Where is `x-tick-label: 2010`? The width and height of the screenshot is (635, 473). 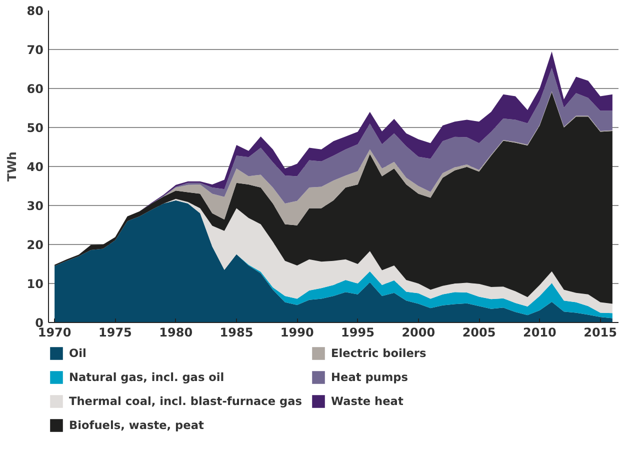 x-tick-label: 2010 is located at coordinates (539, 333).